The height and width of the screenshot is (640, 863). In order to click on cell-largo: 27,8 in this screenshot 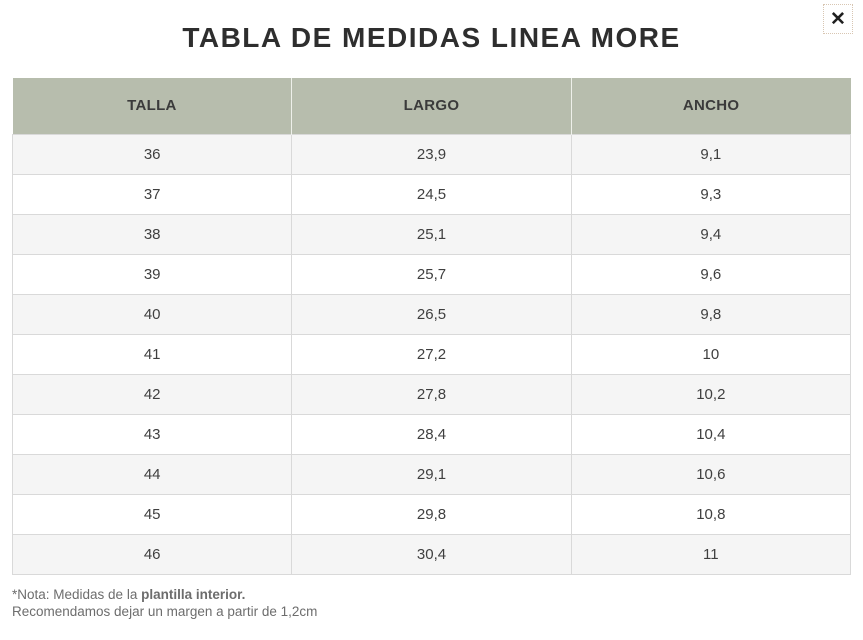, I will do `click(431, 394)`.